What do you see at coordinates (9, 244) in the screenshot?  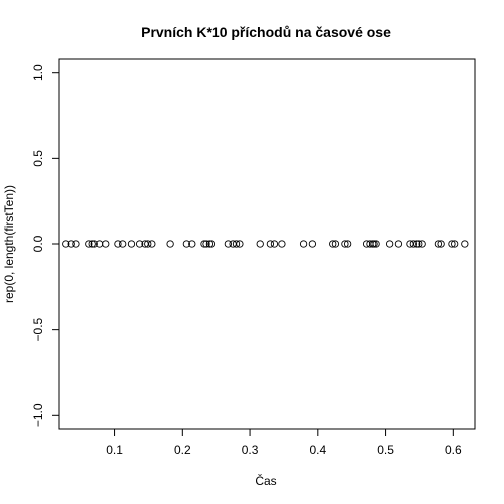 I see `y-axis-label: rep(0, length(firstTen))` at bounding box center [9, 244].